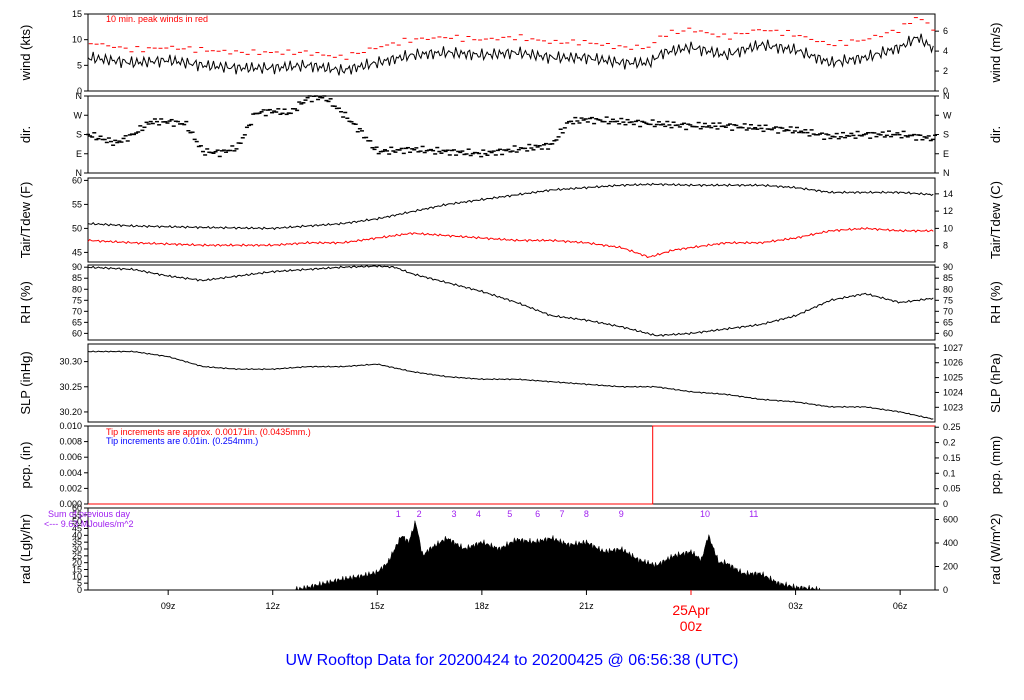 This screenshot has width=1024, height=700. Describe the element at coordinates (949, 473) in the screenshot. I see `y-tick-label-right: 0.1` at that location.